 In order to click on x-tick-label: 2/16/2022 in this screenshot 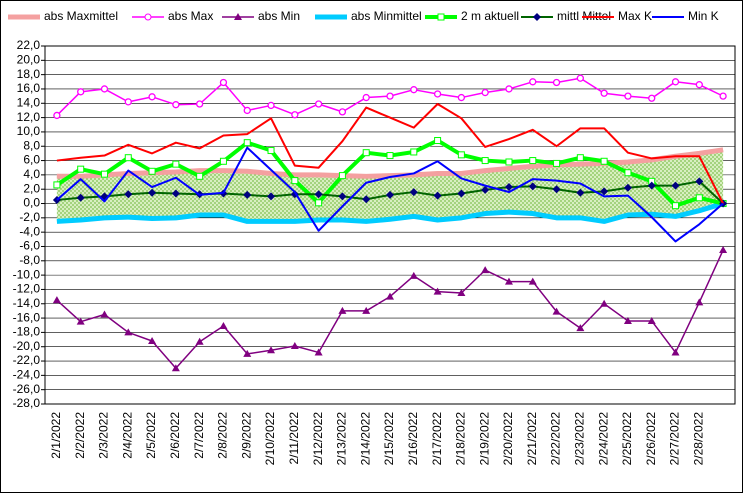, I will do `click(413, 439)`.